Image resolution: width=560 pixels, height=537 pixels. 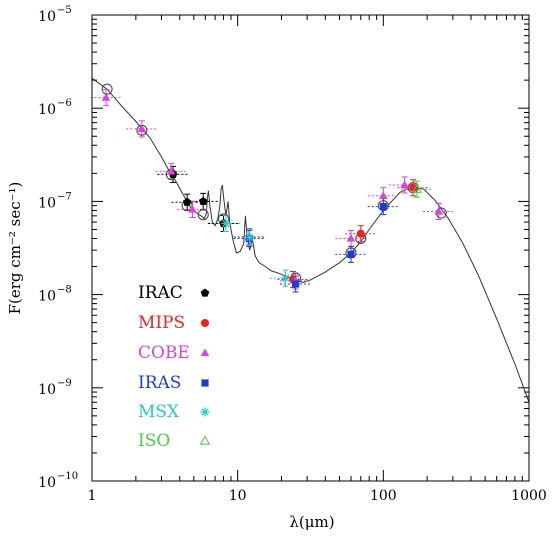 What do you see at coordinates (67, 476) in the screenshot?
I see `y-tick-exponent: −10` at bounding box center [67, 476].